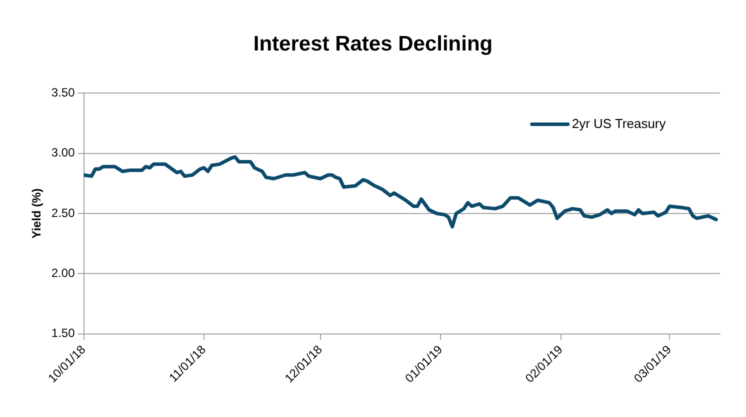 The height and width of the screenshot is (417, 746). Describe the element at coordinates (37, 213) in the screenshot. I see `y-axis-title: Yield (%)` at that location.